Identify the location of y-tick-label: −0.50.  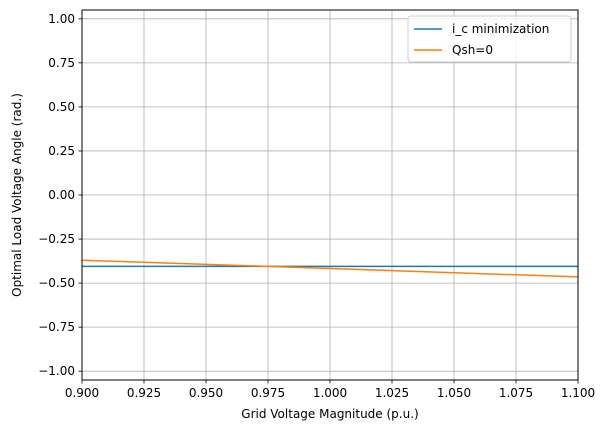
(56, 283).